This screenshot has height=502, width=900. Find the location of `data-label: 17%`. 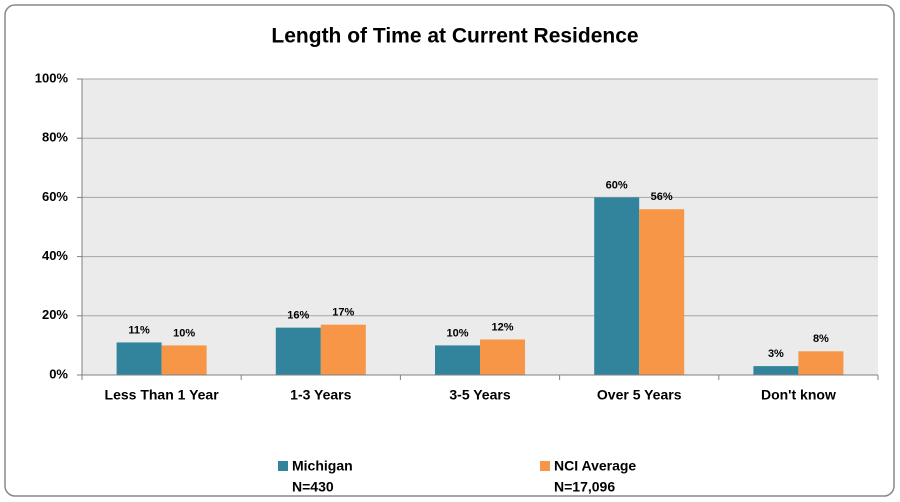

data-label: 17% is located at coordinates (343, 313).